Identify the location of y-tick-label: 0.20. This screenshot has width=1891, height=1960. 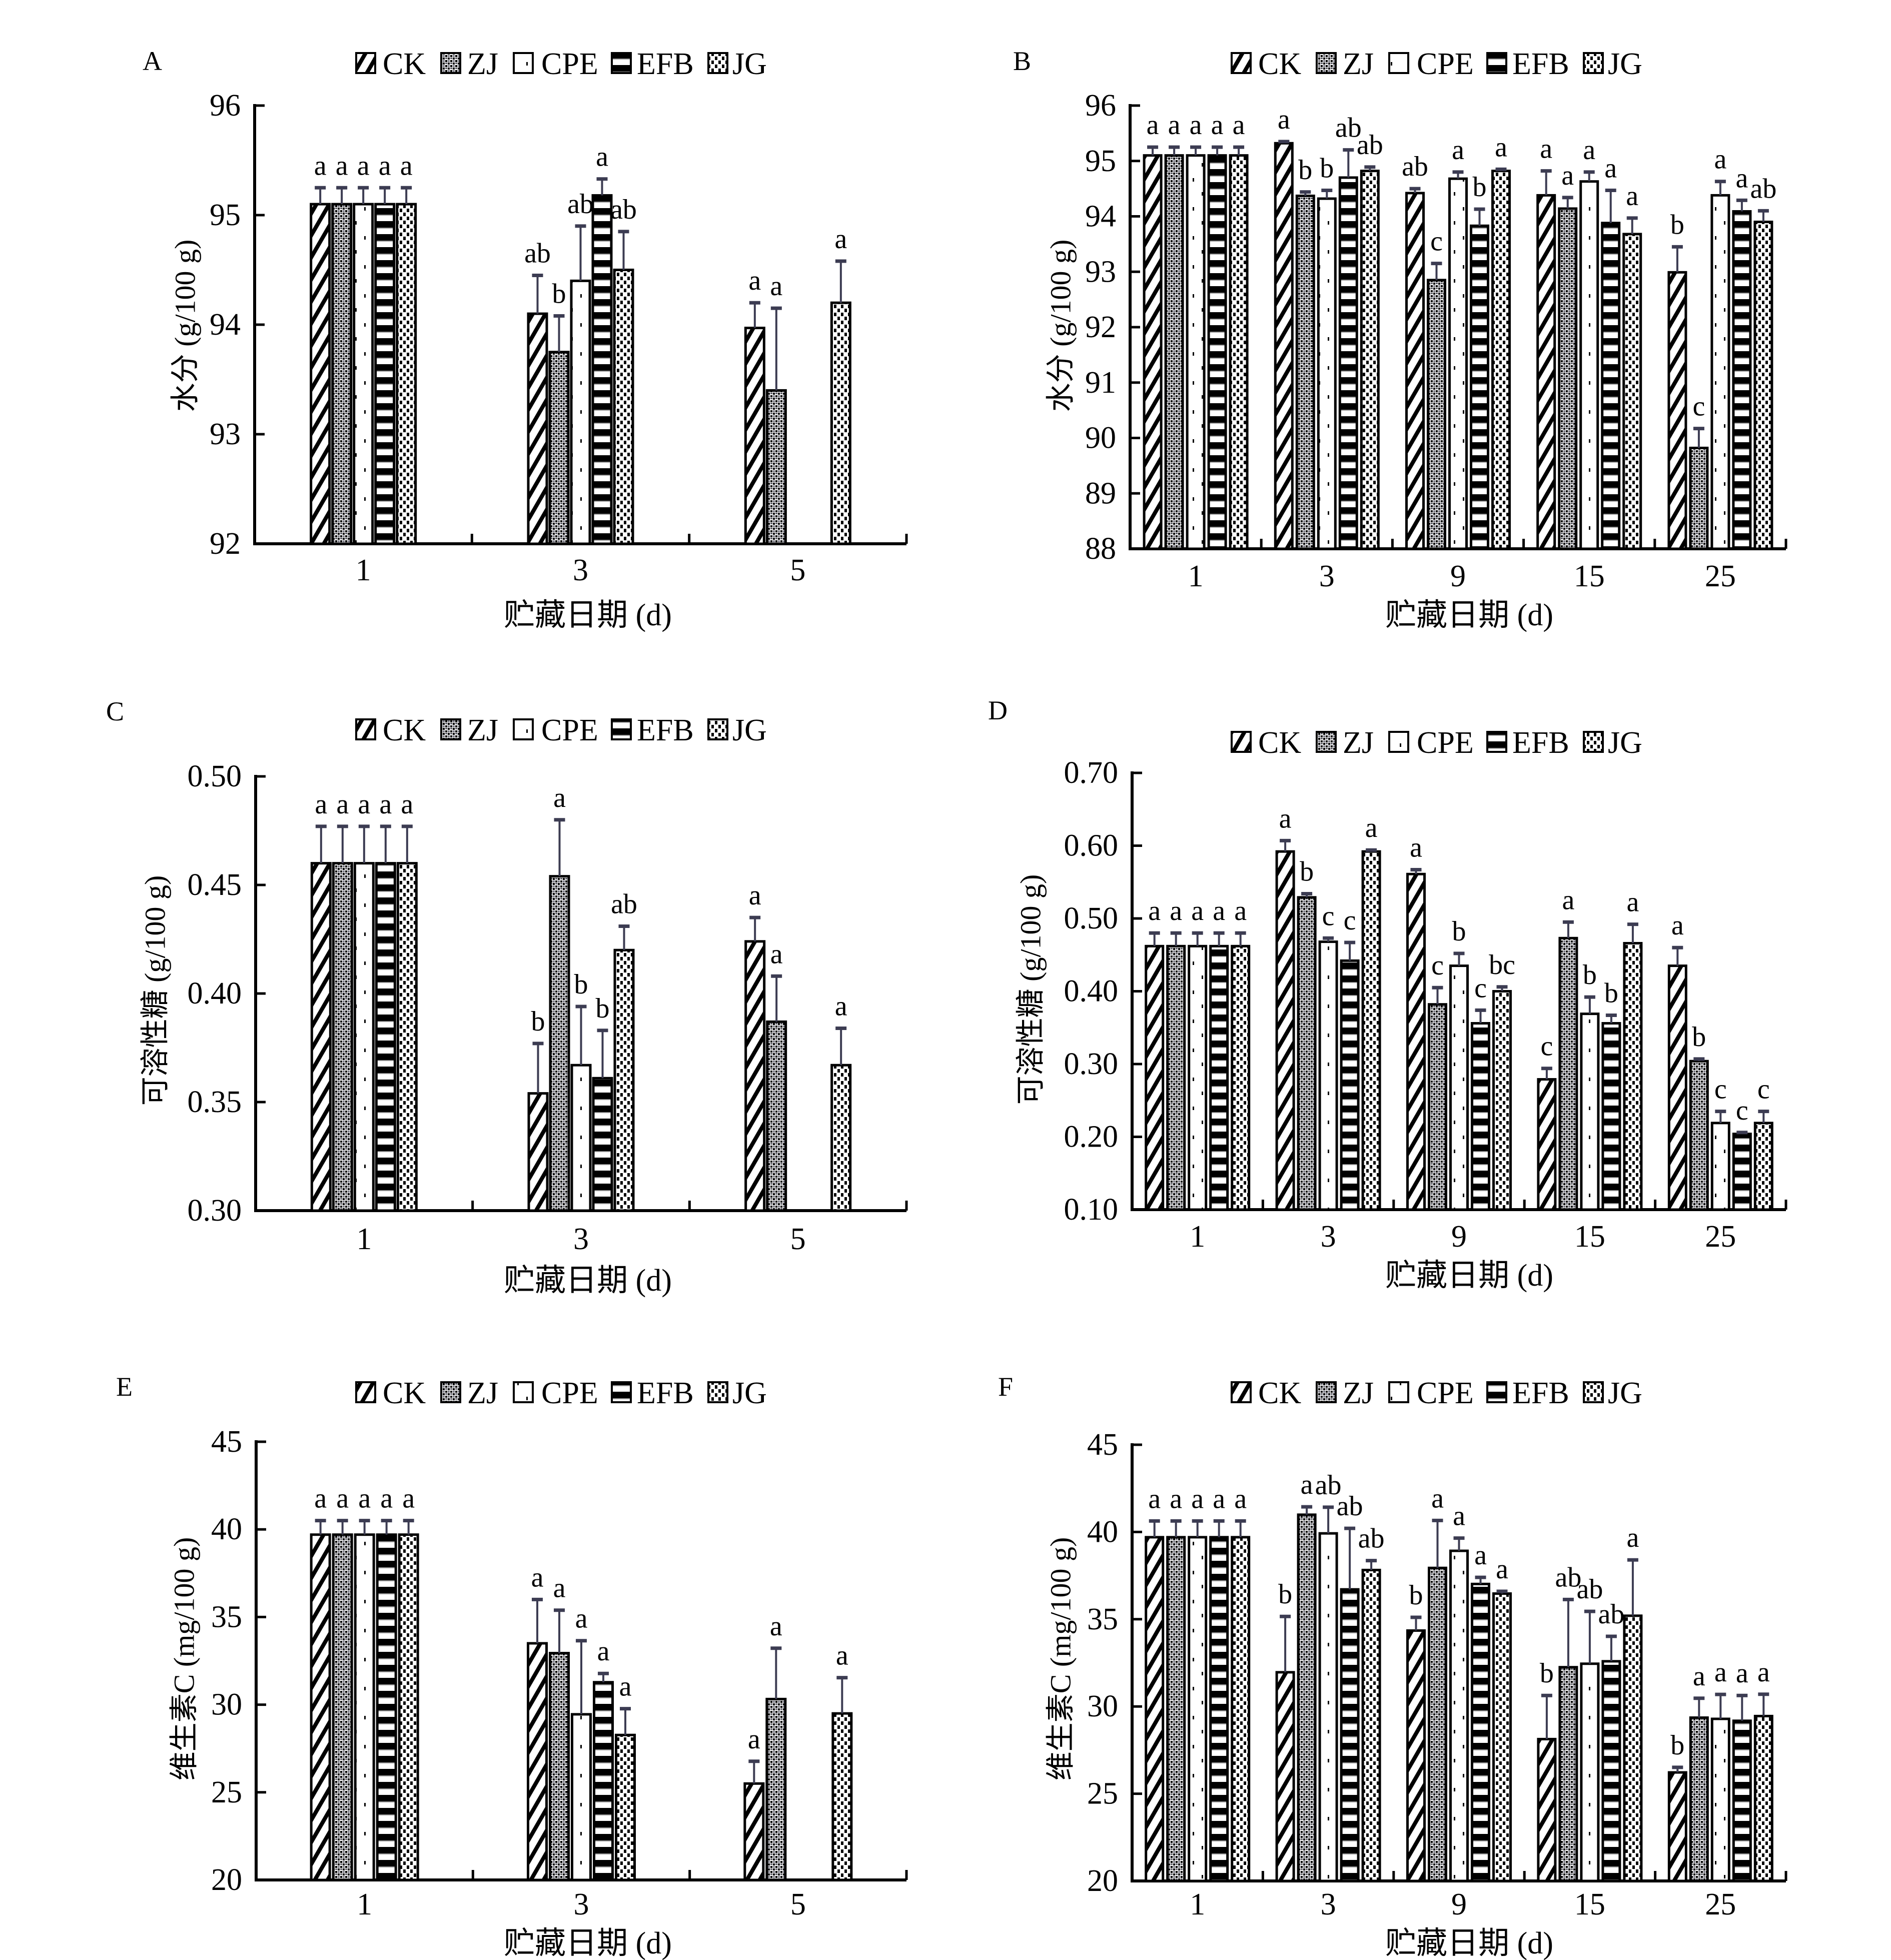
(1091, 1137).